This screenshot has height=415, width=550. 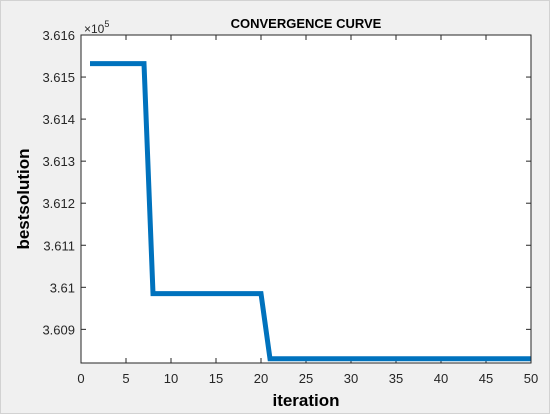 I want to click on y-axis-exponent: ×10⁵, so click(x=96, y=27).